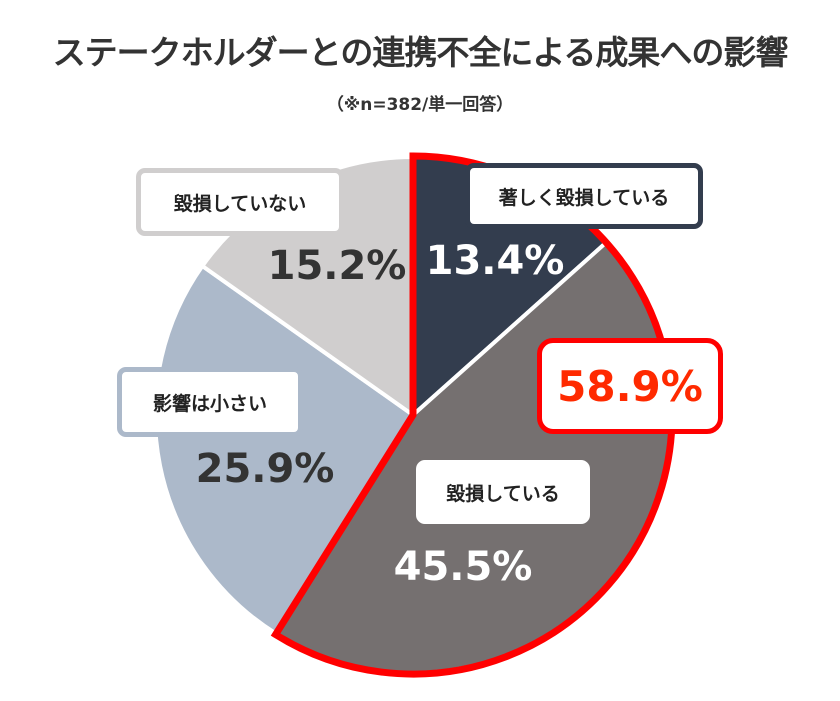  Describe the element at coordinates (630, 386) in the screenshot. I see `highlight-total-badge: 58.9%` at that location.